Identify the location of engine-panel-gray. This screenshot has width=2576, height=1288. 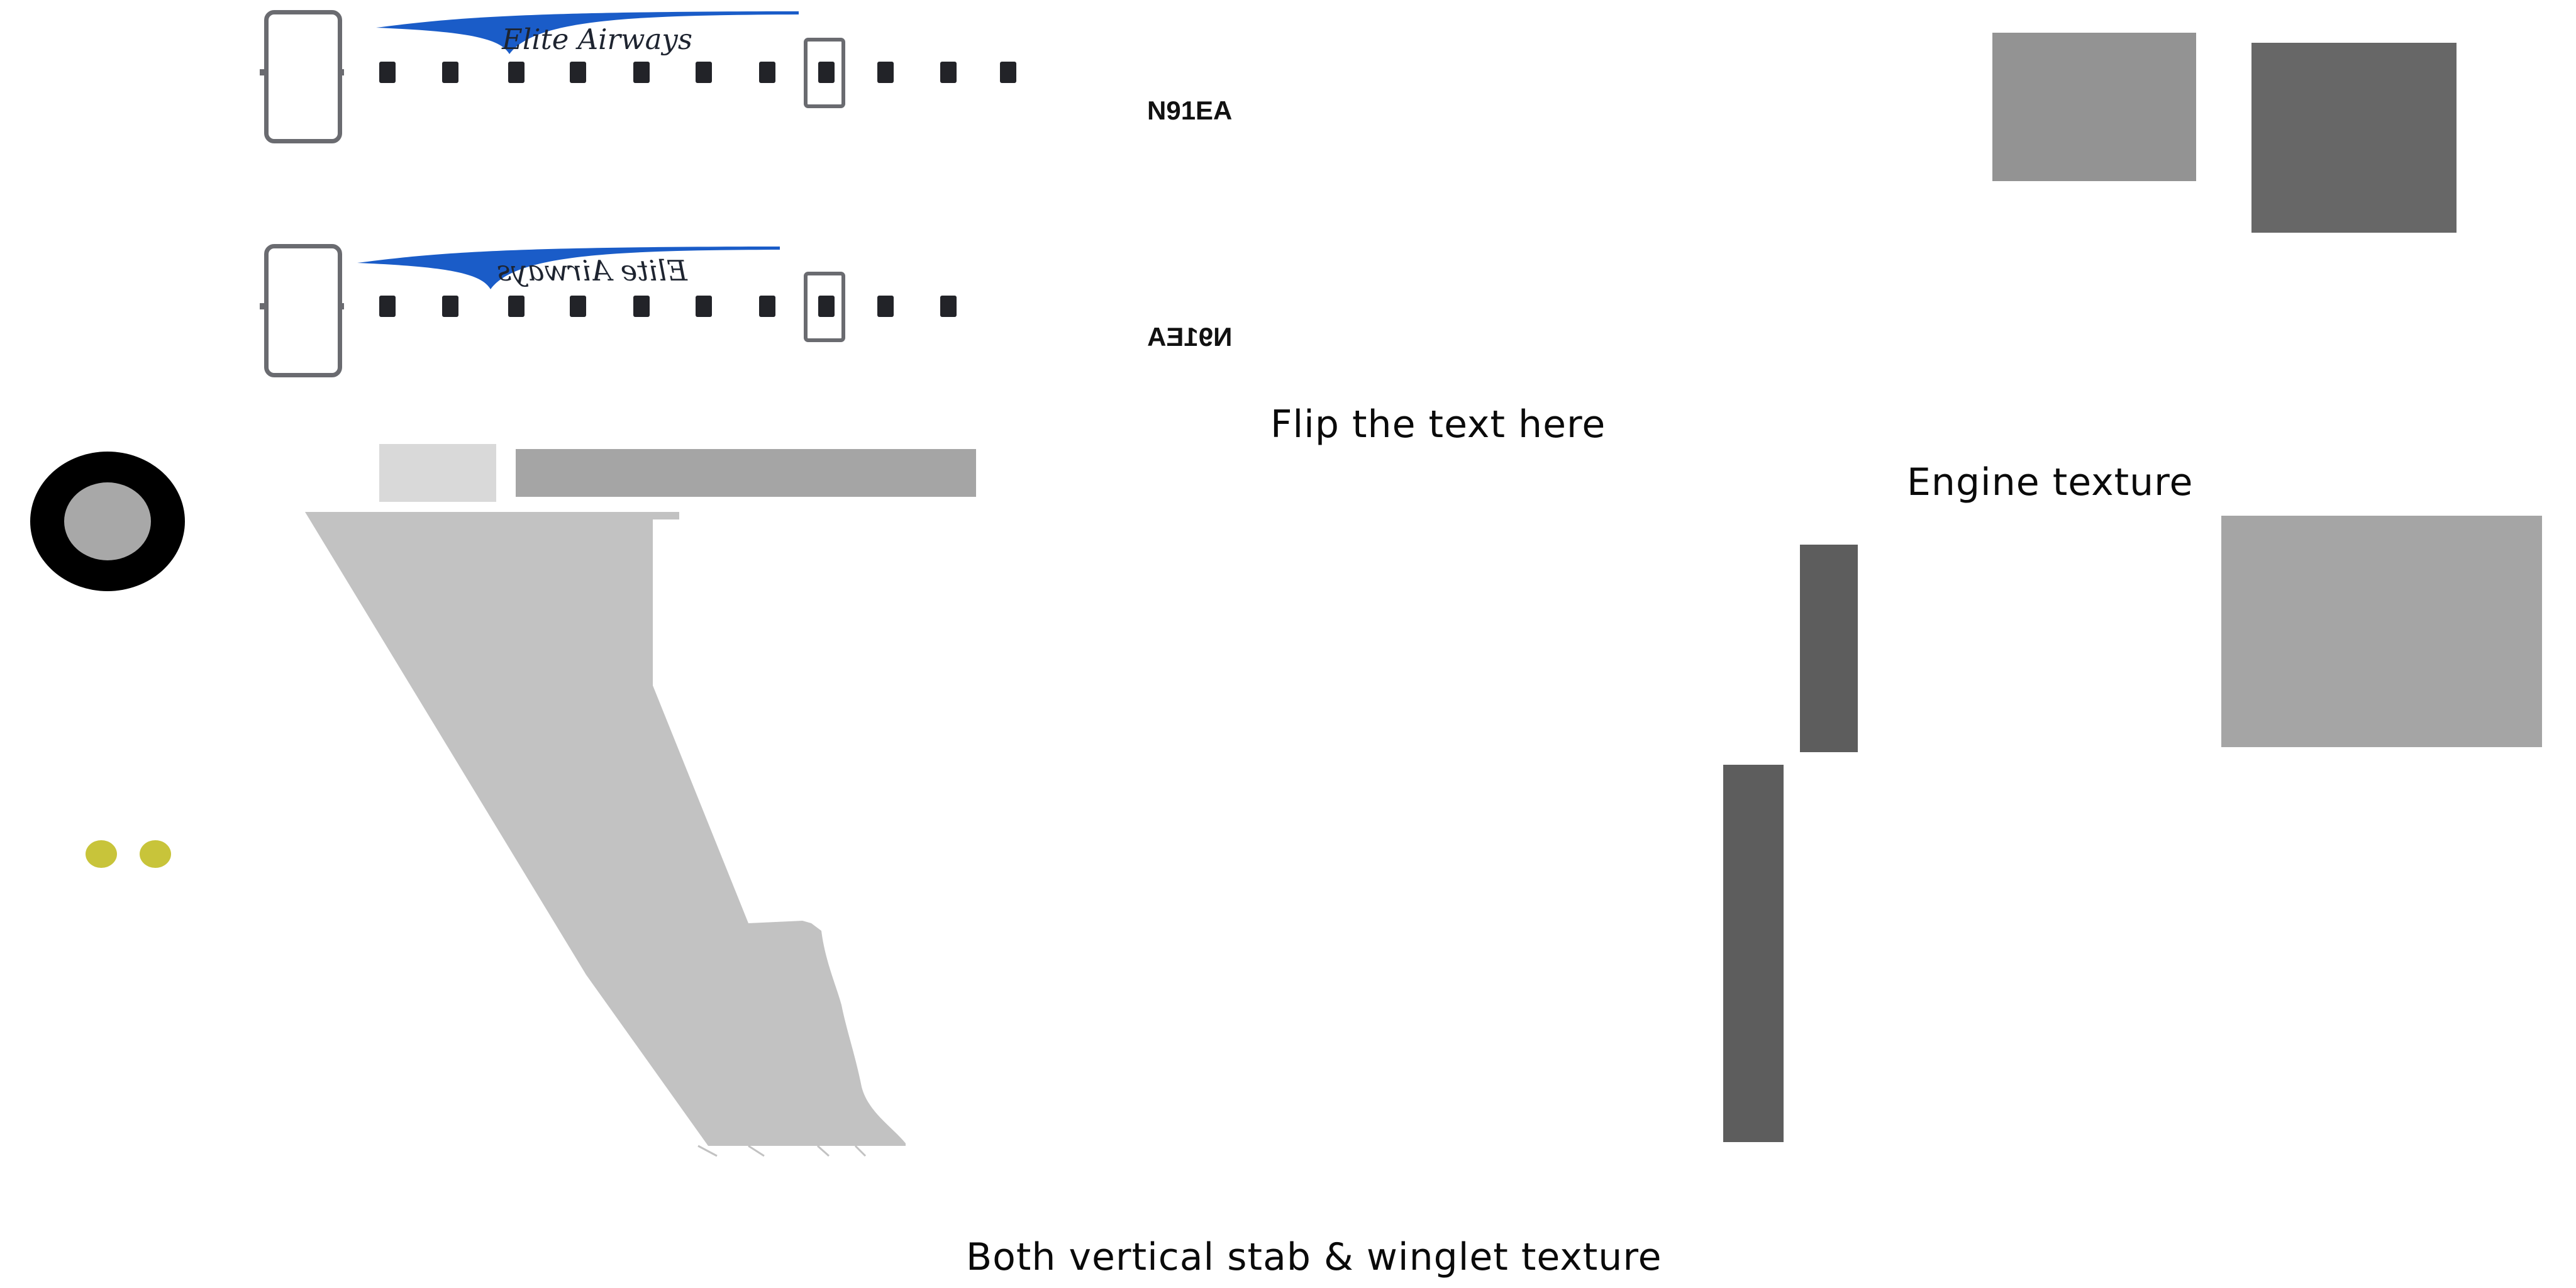
(2094, 107).